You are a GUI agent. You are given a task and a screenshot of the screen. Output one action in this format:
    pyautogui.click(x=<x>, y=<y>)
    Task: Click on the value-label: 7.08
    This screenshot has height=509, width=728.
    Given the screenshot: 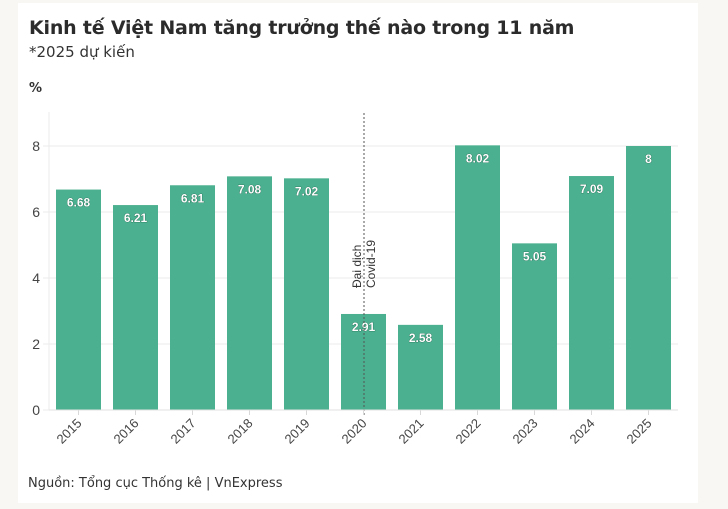 What is the action you would take?
    pyautogui.click(x=250, y=189)
    